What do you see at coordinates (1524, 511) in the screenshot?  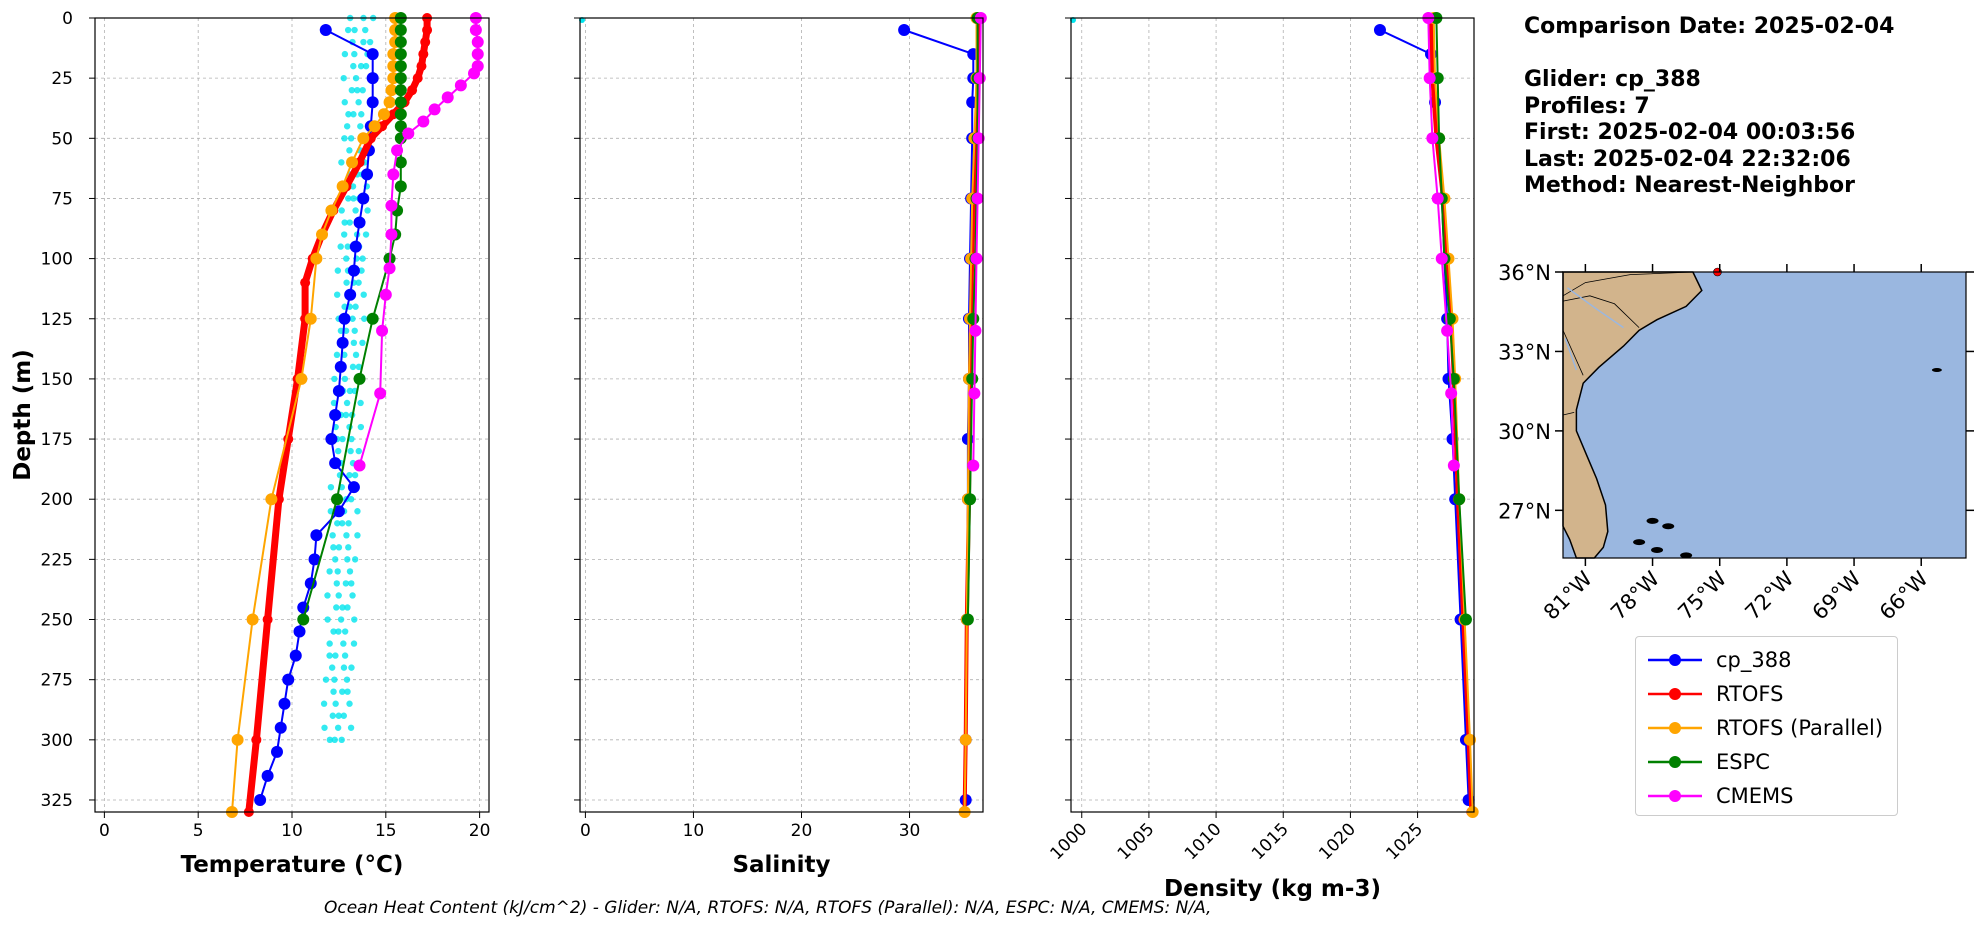 I see `lat-tick-label: 27°N` at bounding box center [1524, 511].